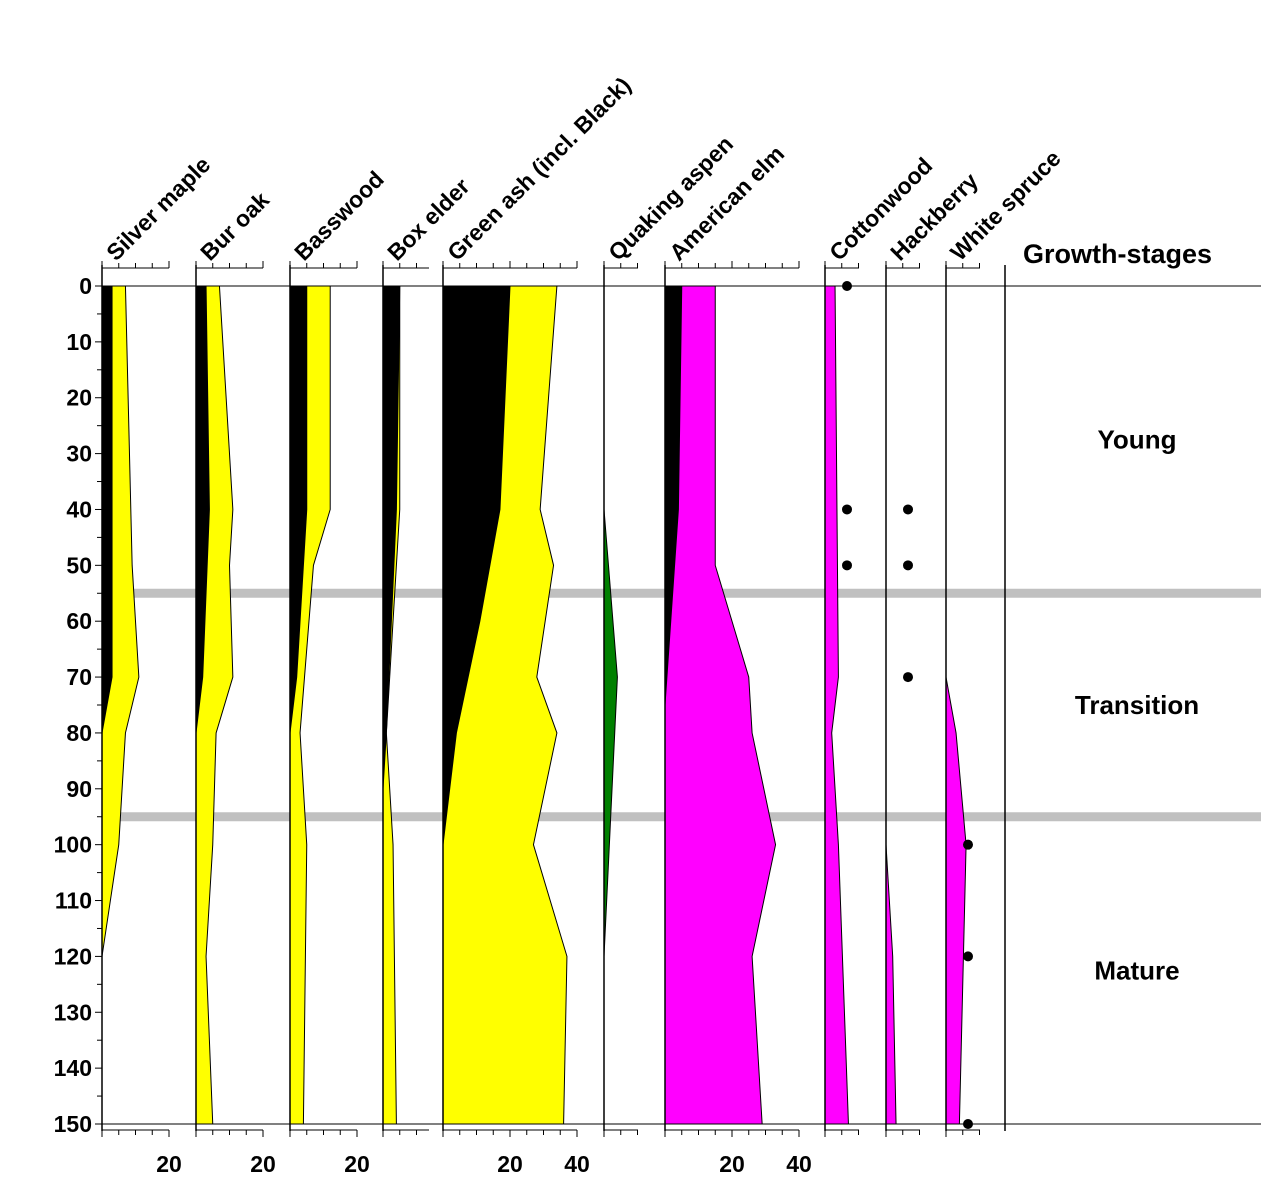 This screenshot has height=1180, width=1261. What do you see at coordinates (235, 681) in the screenshot?
I see `panel: 20 Bur oak` at bounding box center [235, 681].